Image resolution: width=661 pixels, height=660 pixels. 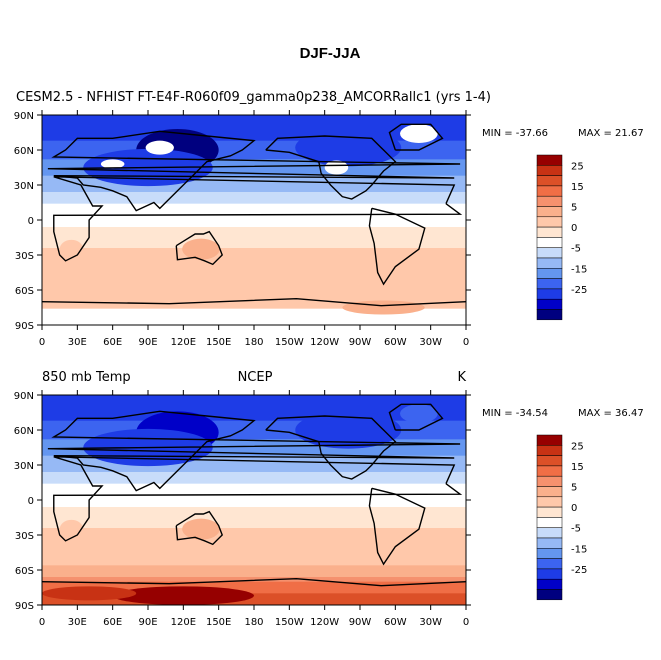 What do you see at coordinates (515, 413) in the screenshot?
I see `min-label: MIN = -34.54` at bounding box center [515, 413].